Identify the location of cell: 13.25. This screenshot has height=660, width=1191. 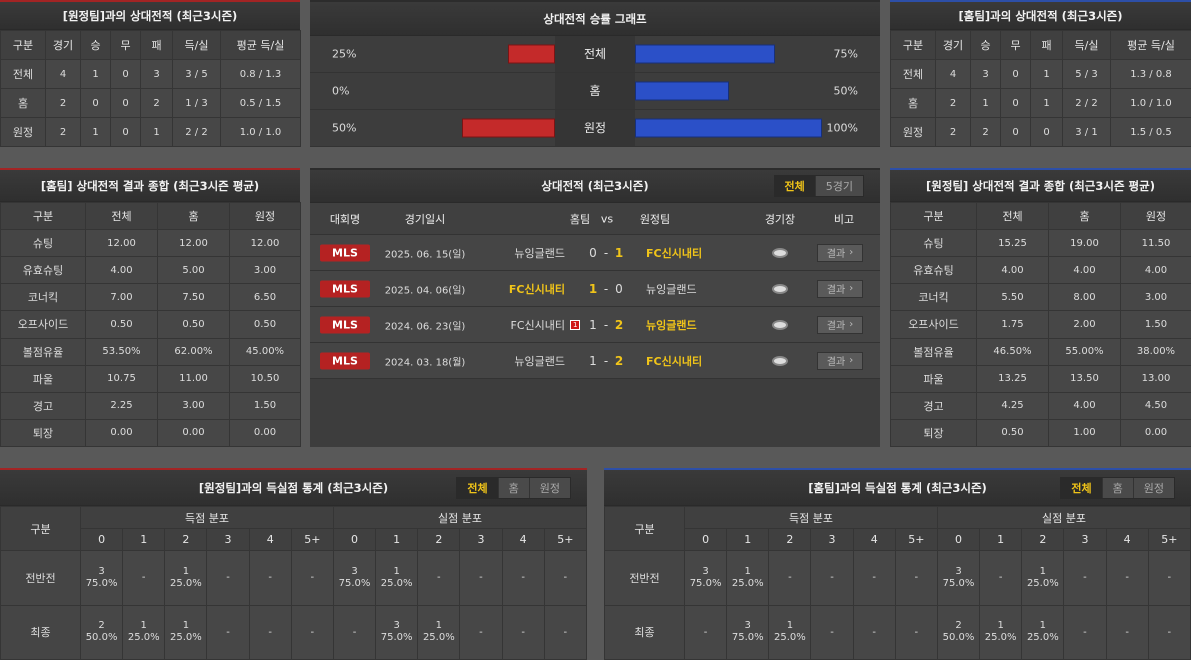
(1012, 378).